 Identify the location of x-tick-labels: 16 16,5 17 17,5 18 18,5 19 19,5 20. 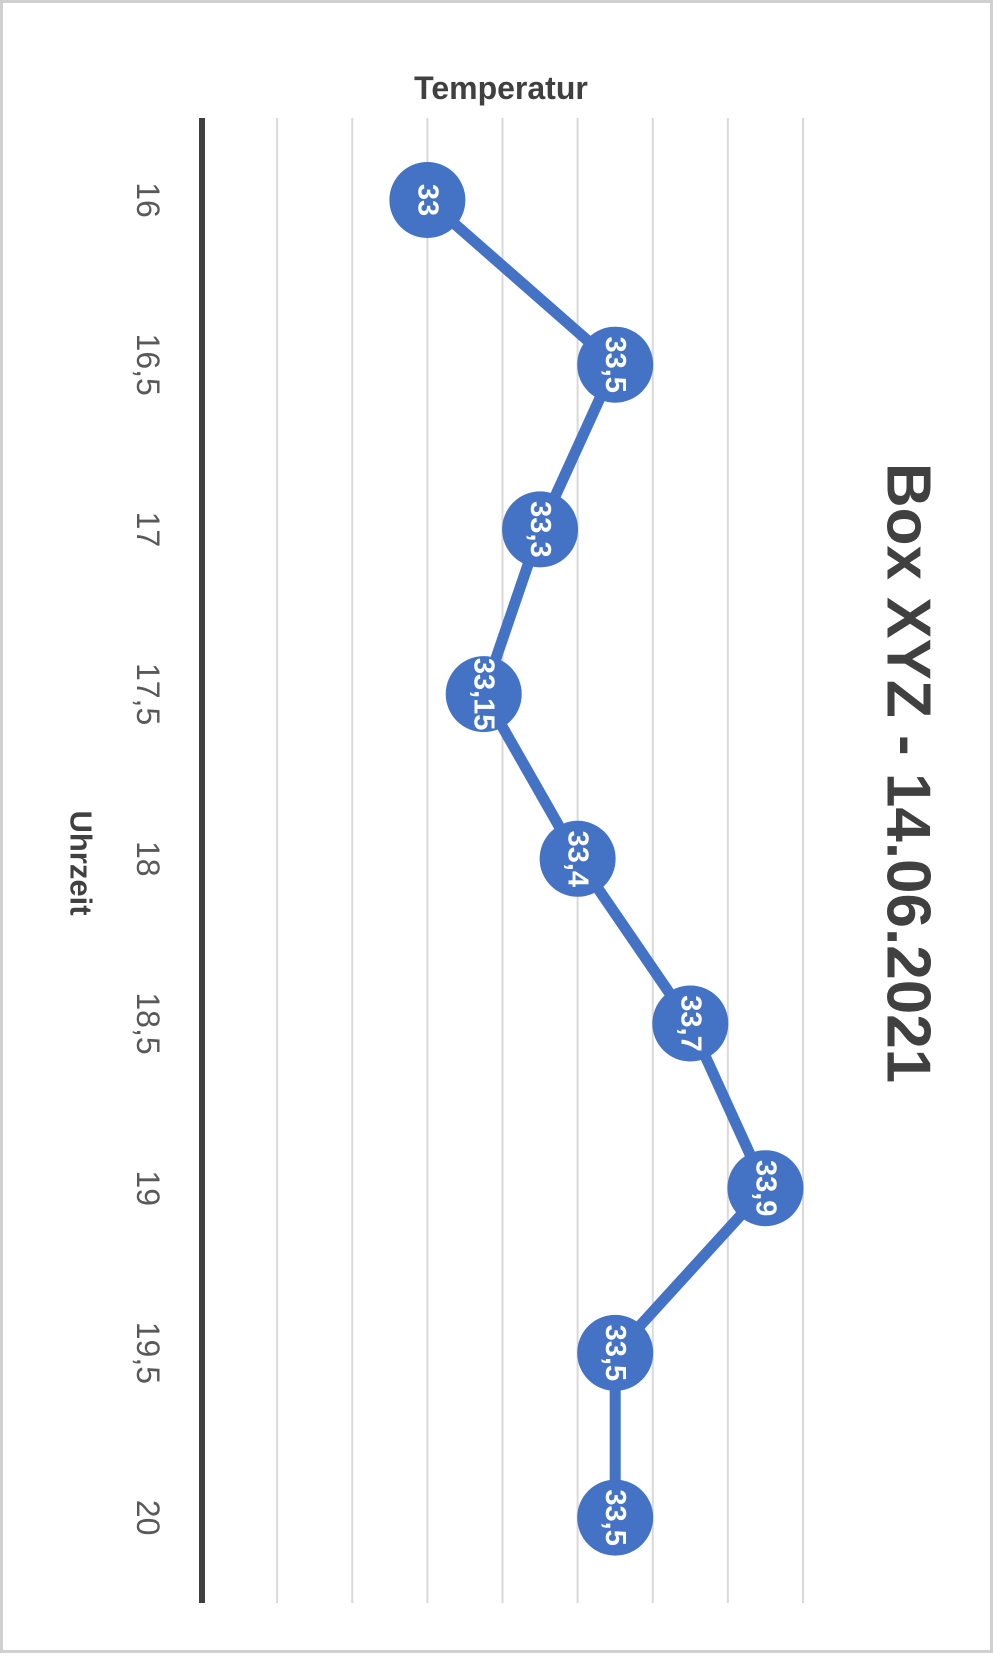
(148, 858).